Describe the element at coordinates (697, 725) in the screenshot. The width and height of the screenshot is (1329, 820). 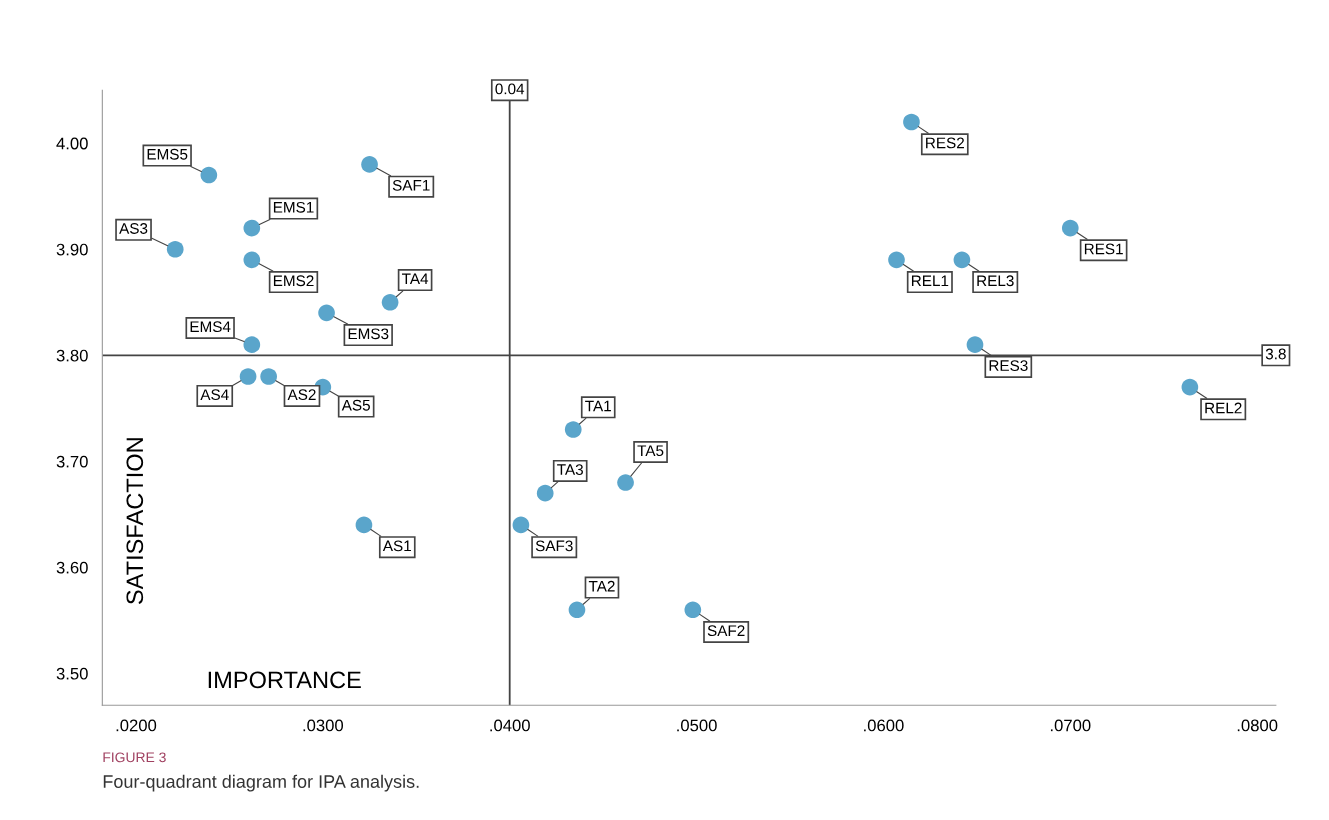
I see `x-tick-label: .0500` at that location.